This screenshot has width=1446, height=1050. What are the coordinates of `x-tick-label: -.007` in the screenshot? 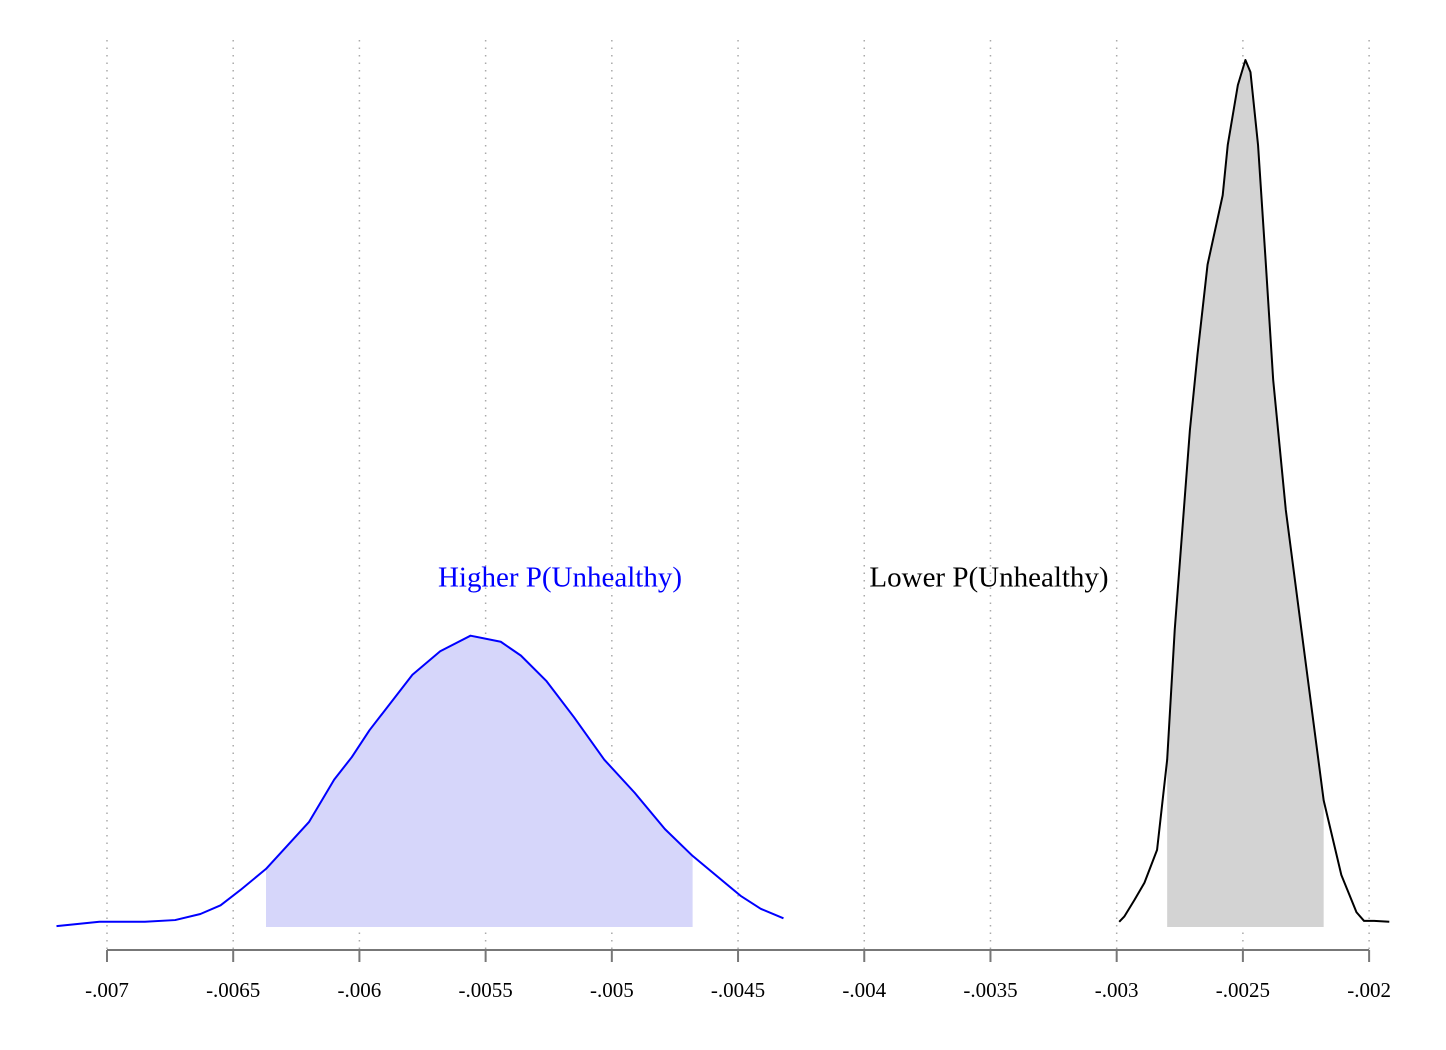 It's located at (107, 990).